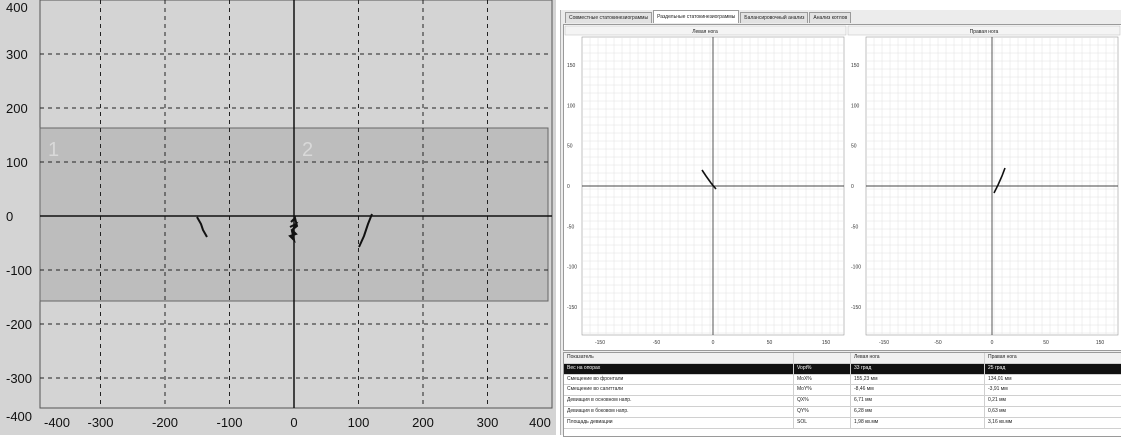 This screenshot has height=437, width=1121. Describe the element at coordinates (822, 401) in the screenshot. I see `code-cell: QX%` at that location.